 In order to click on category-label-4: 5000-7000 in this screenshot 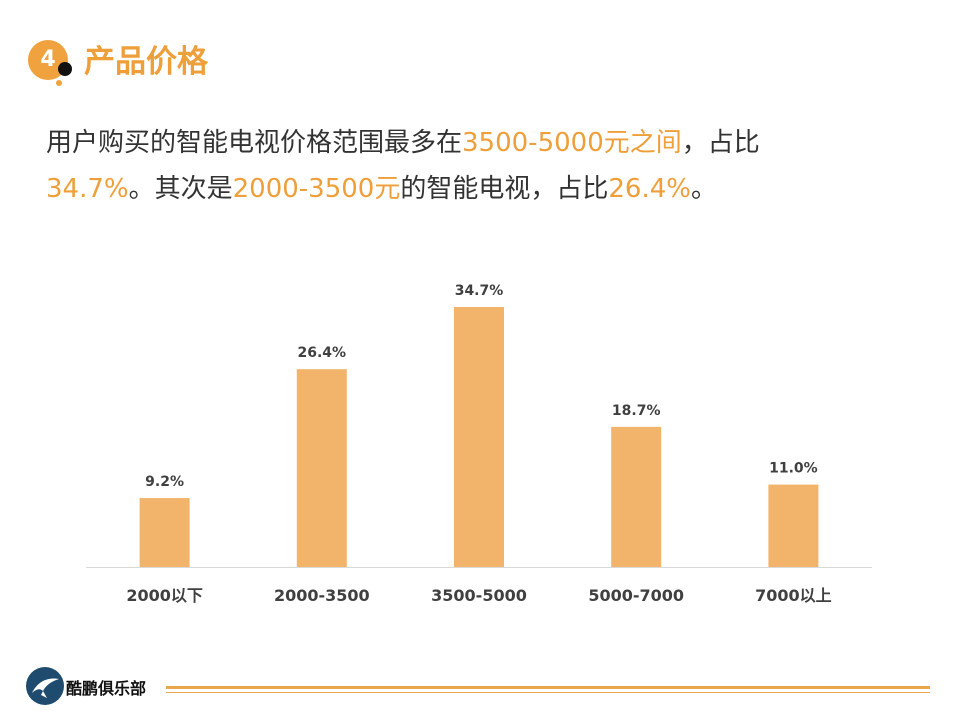, I will do `click(636, 595)`.